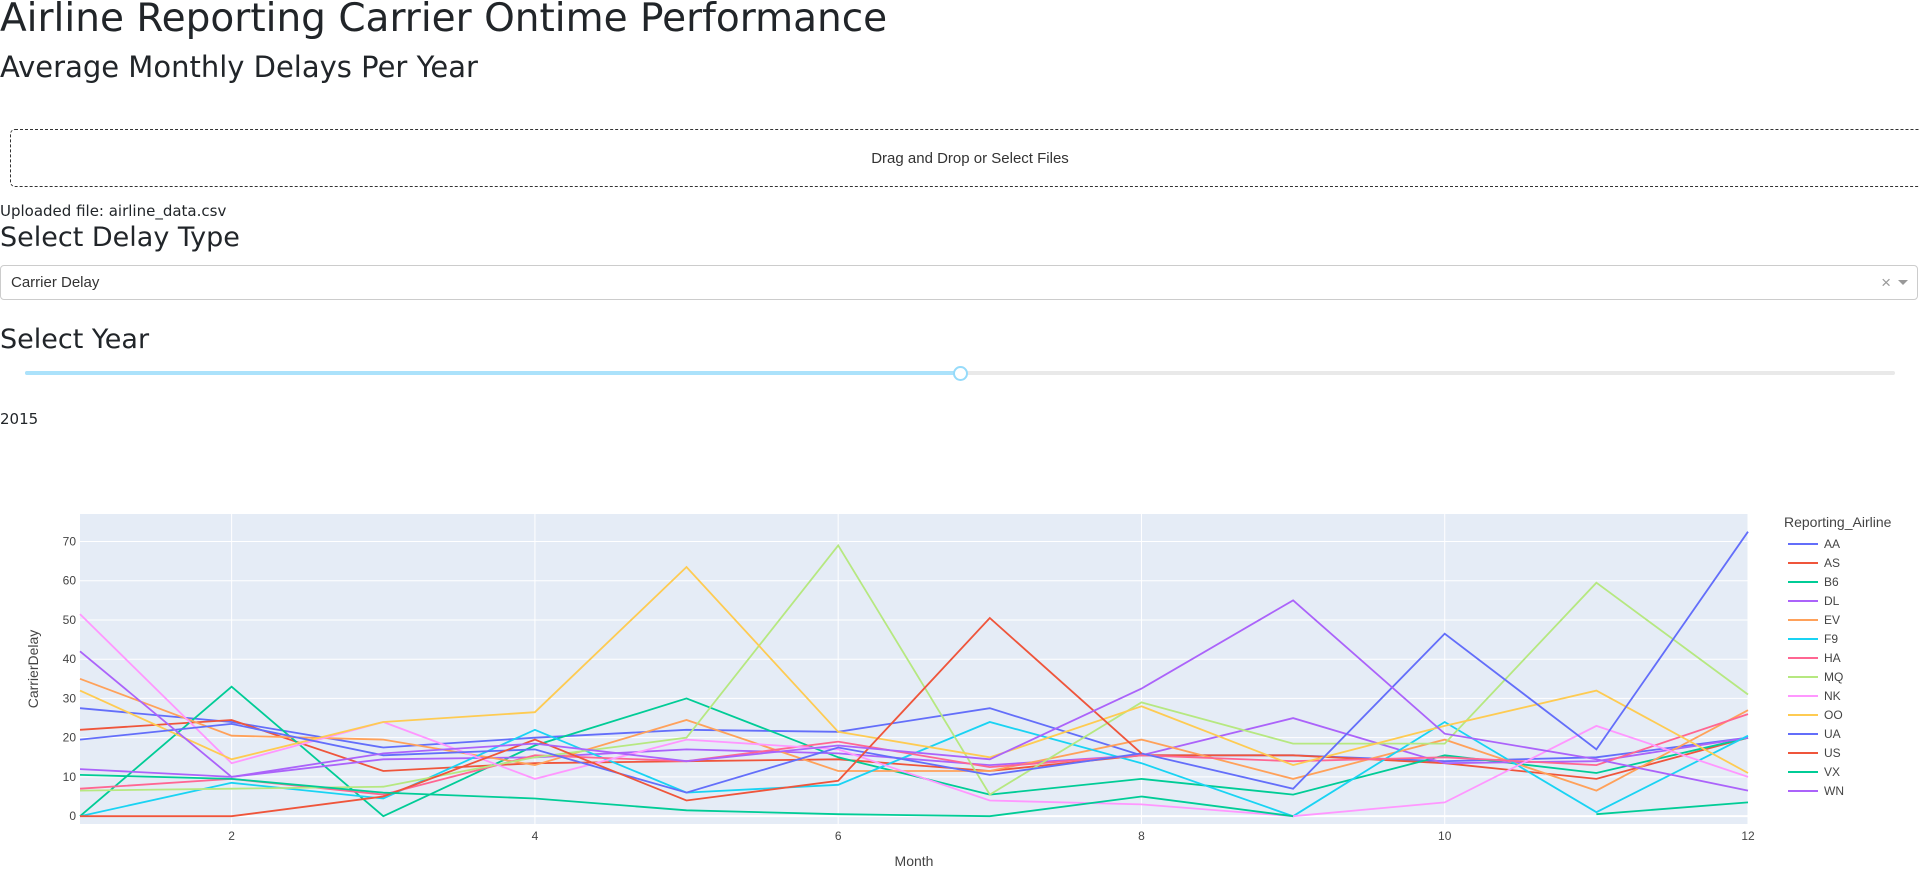 Image resolution: width=1920 pixels, height=894 pixels. Describe the element at coordinates (70, 541) in the screenshot. I see `y-tick-label: 70` at that location.